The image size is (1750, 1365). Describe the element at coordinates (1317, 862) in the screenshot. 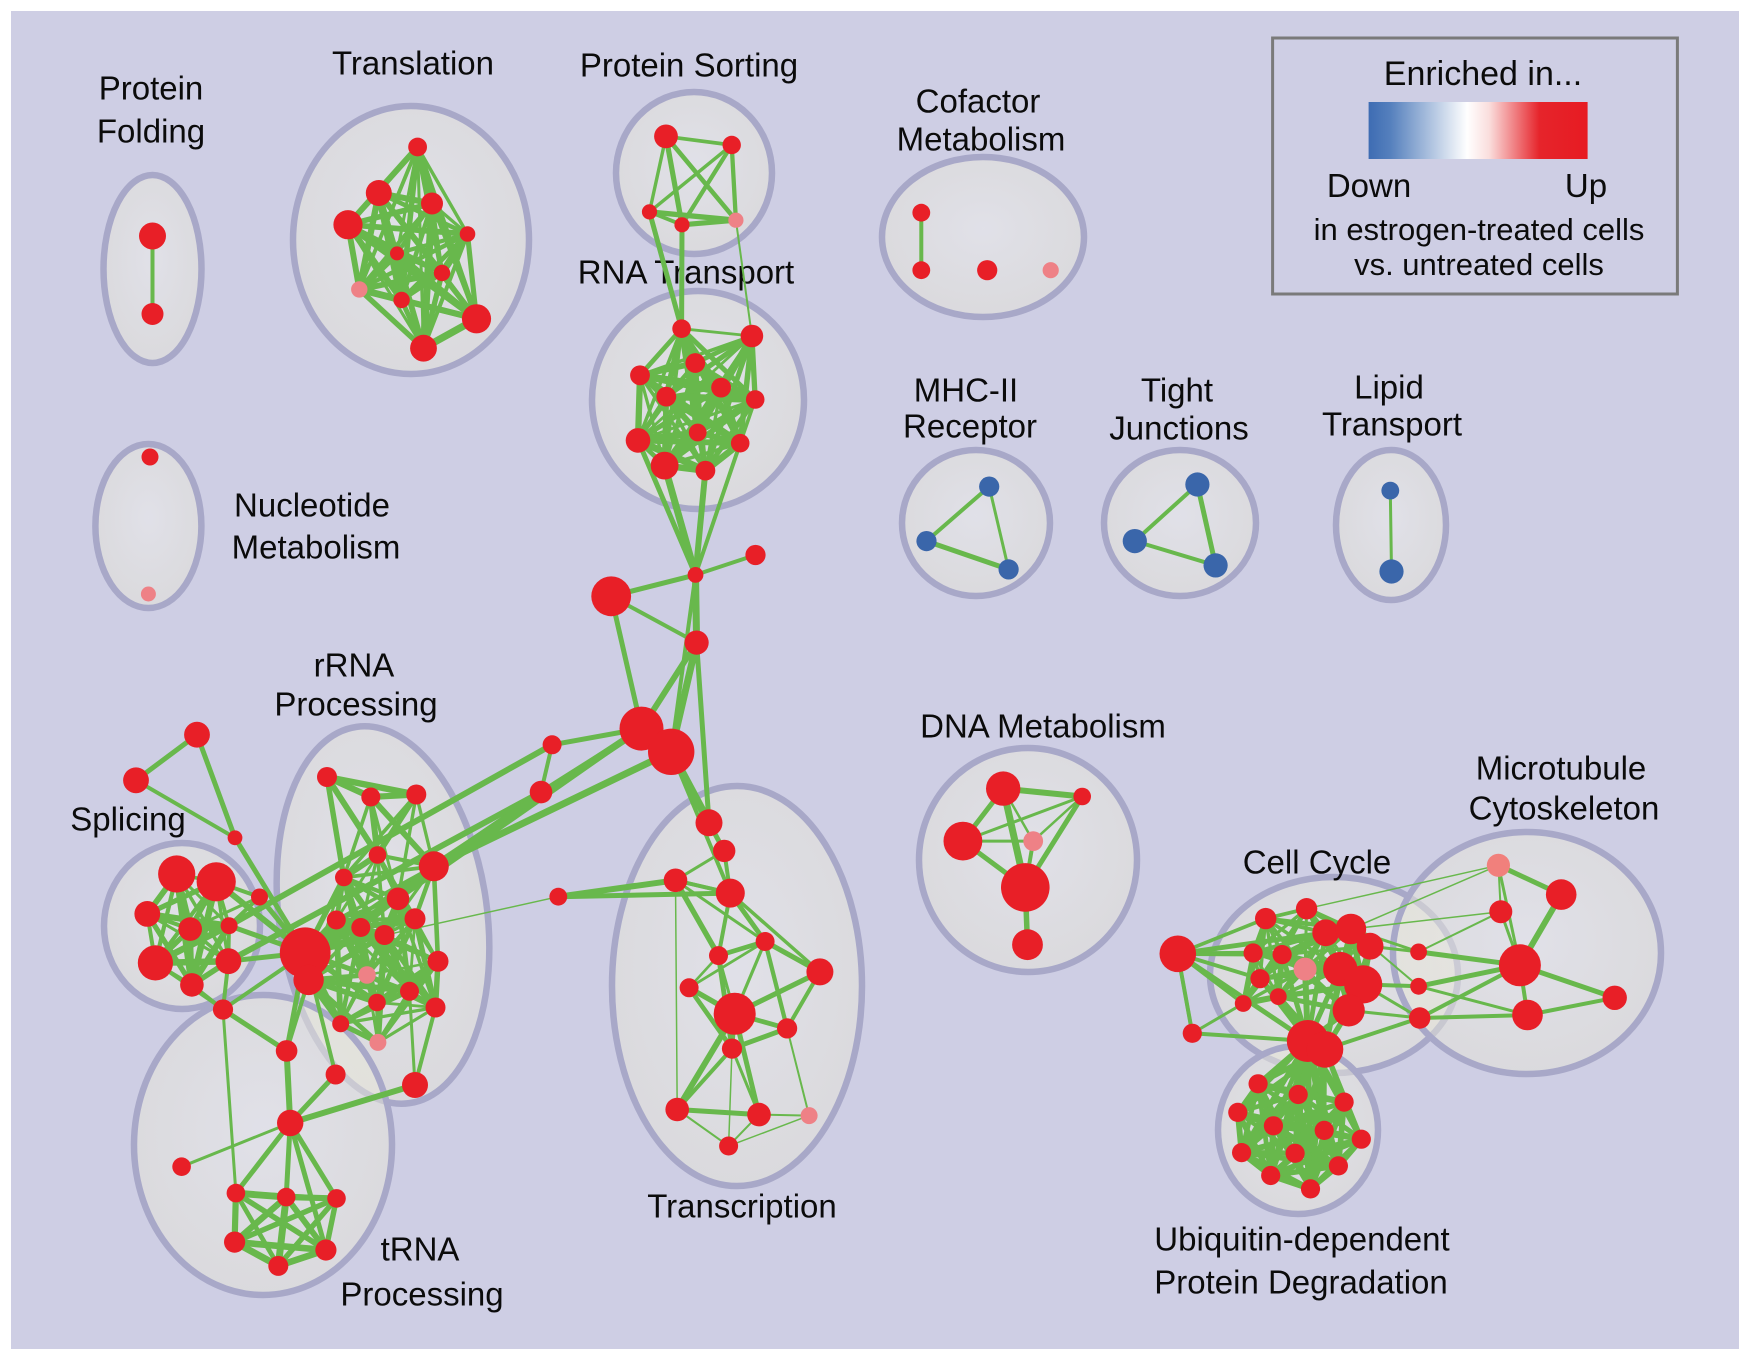

I see `svg-text: Cell Cycle` at that location.